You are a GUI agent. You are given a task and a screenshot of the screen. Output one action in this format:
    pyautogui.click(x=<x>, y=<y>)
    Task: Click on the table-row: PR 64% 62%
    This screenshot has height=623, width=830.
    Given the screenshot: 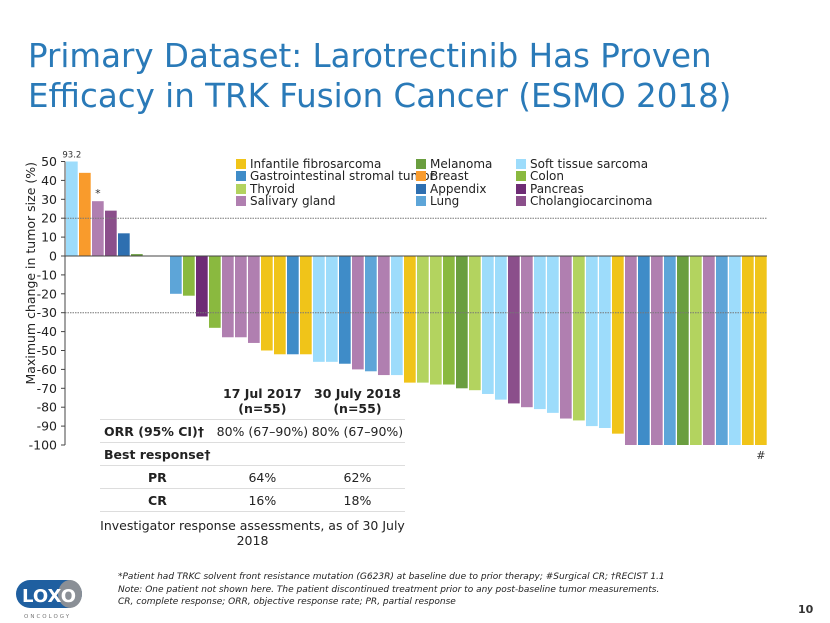 What is the action you would take?
    pyautogui.click(x=252, y=477)
    